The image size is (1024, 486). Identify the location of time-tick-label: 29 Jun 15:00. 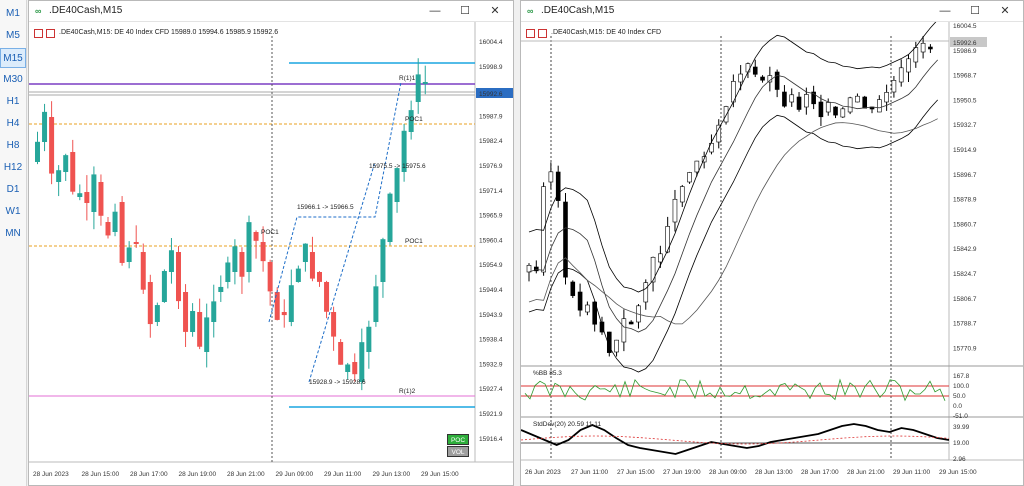
(440, 474).